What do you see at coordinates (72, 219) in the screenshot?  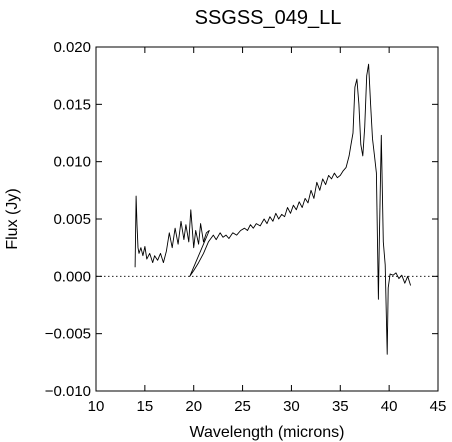 I see `y-tick-label: 0.005` at bounding box center [72, 219].